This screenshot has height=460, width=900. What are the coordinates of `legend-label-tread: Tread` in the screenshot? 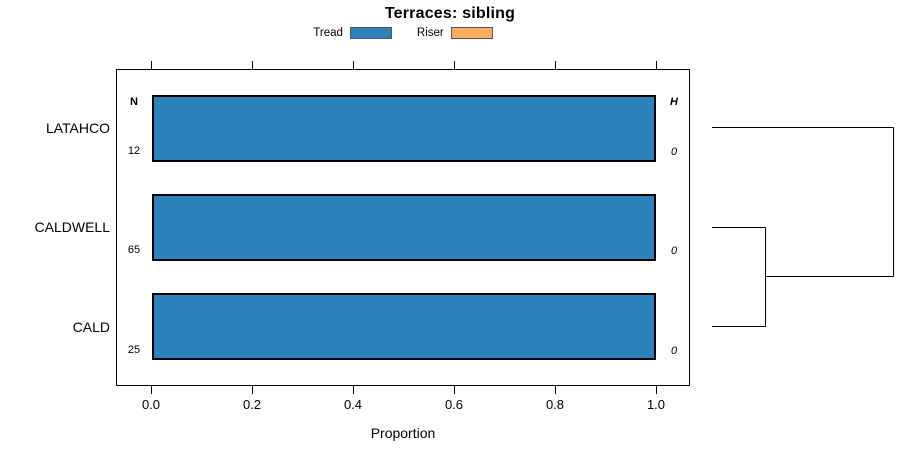 It's located at (328, 33).